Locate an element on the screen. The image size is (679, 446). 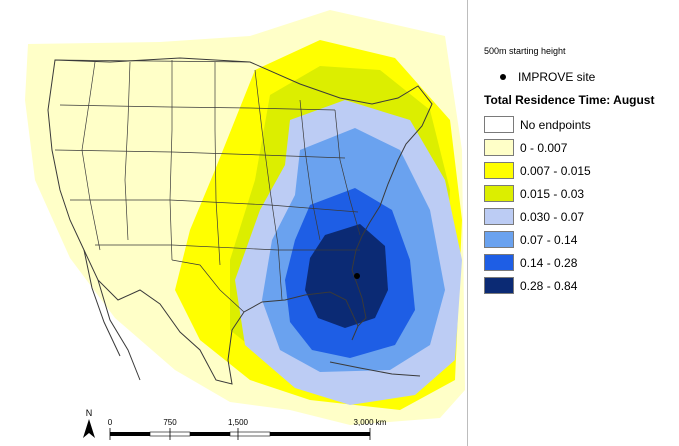
cuba is located at coordinates (375, 369).